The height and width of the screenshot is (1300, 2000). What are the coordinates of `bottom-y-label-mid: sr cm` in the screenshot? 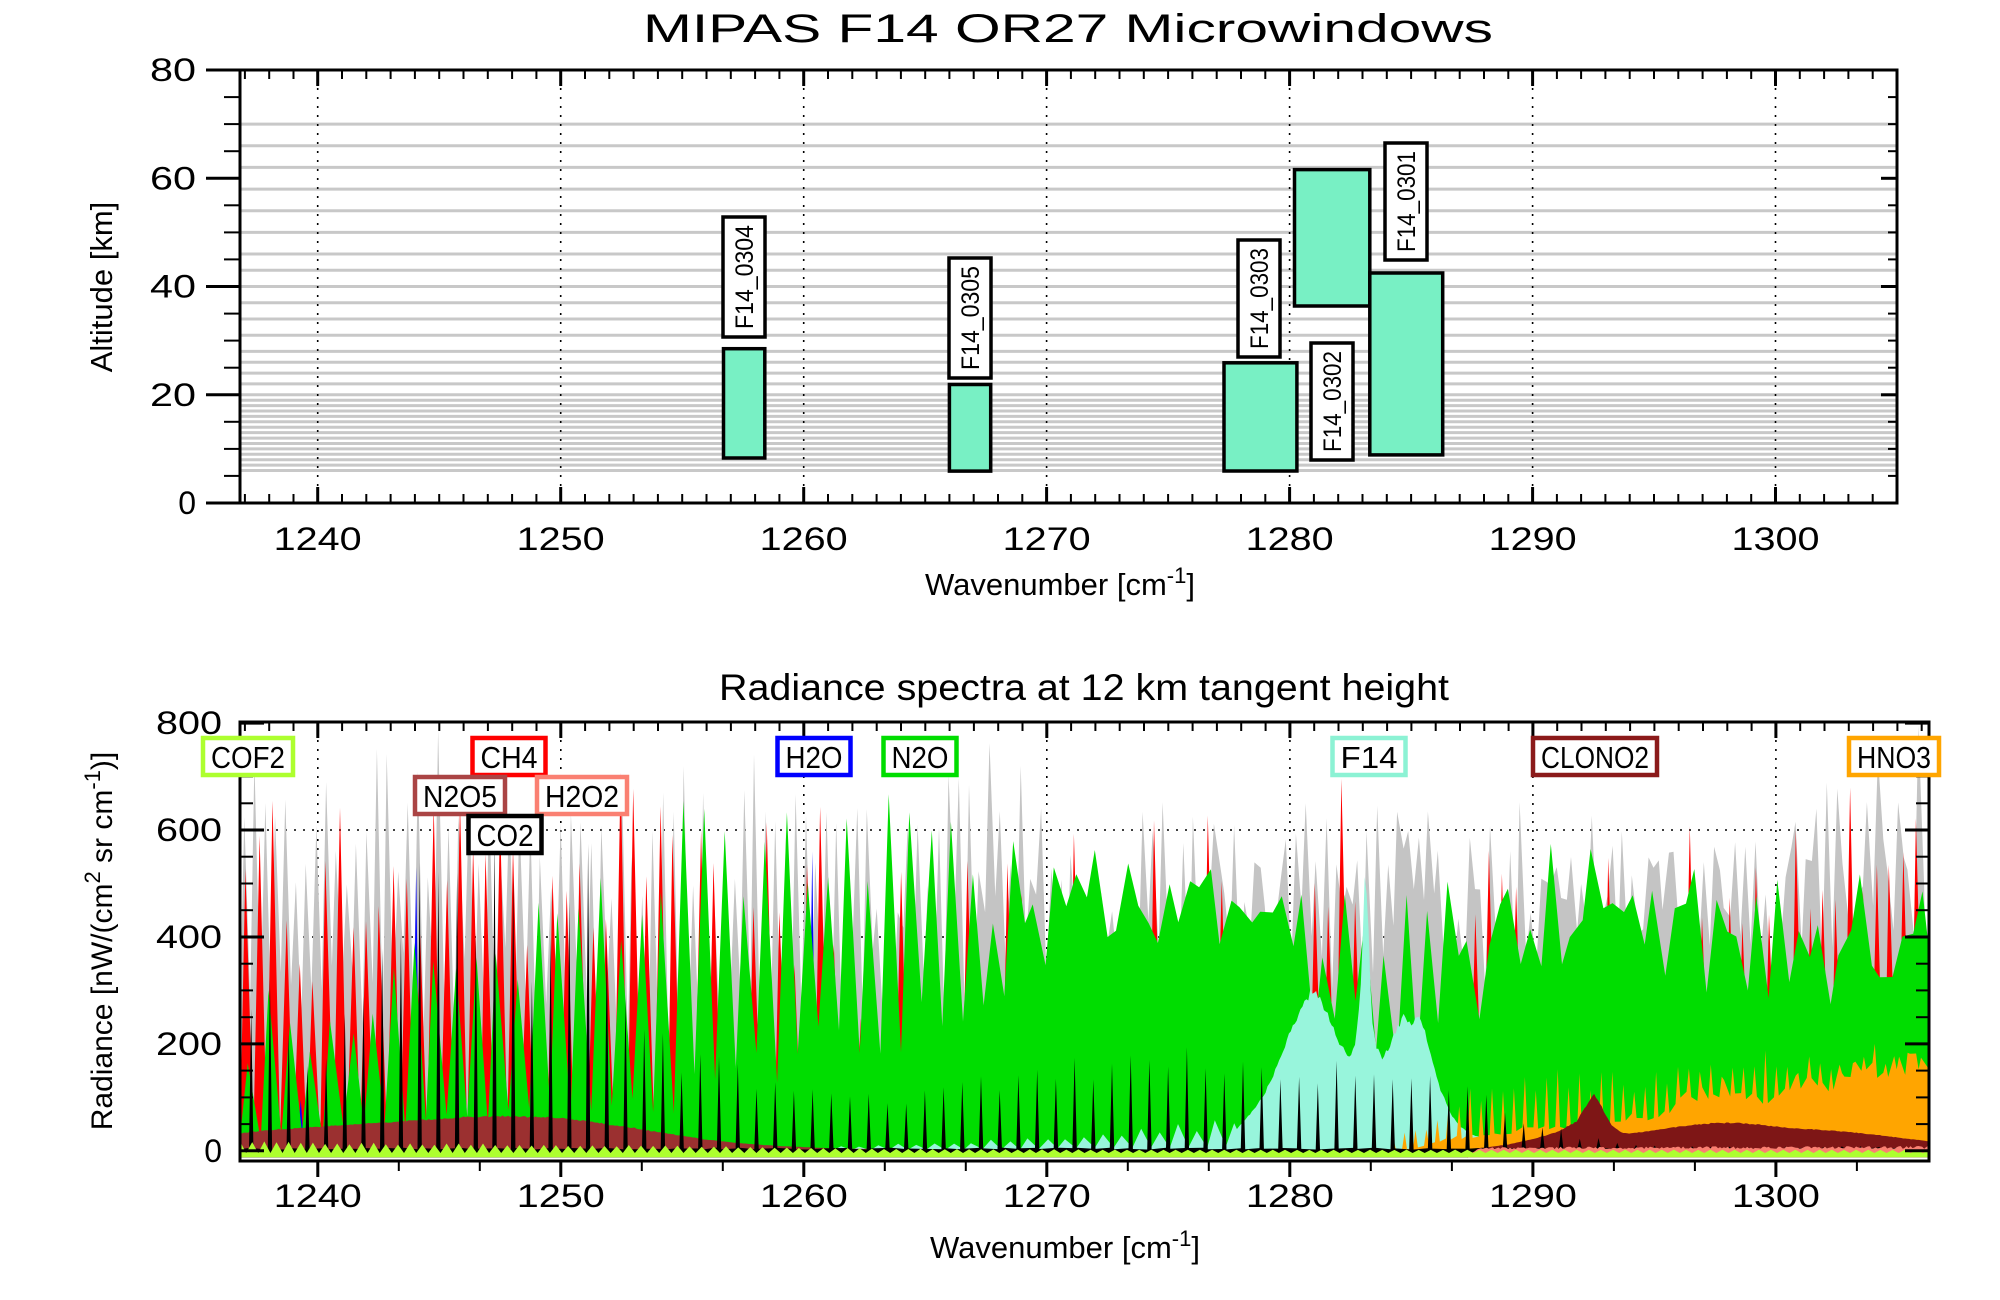 It's located at (102, 831).